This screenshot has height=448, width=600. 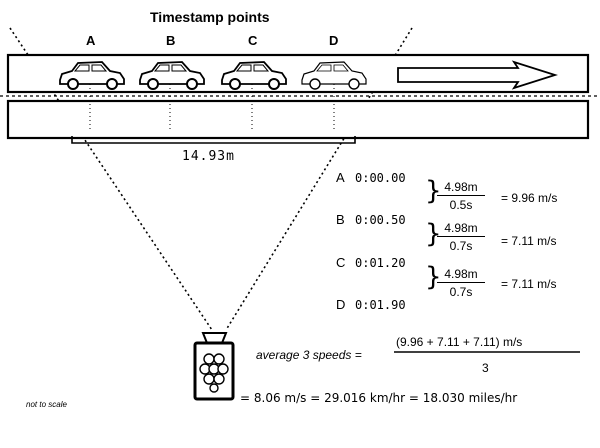 I want to click on road-lane-bottom, so click(x=298, y=119).